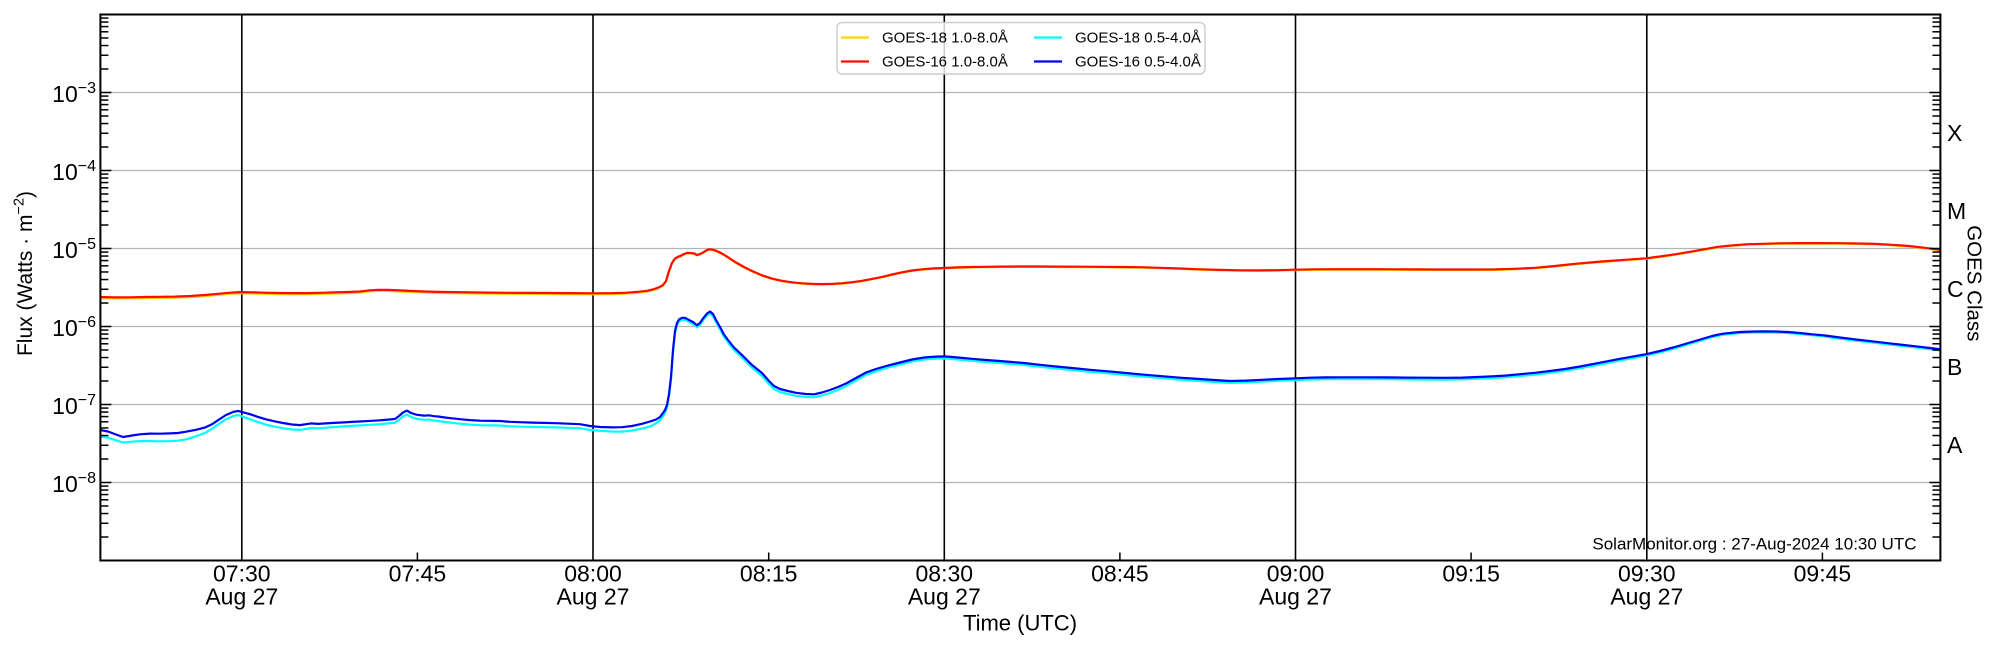 The height and width of the screenshot is (655, 2000). I want to click on svg-text: A, so click(1955, 445).